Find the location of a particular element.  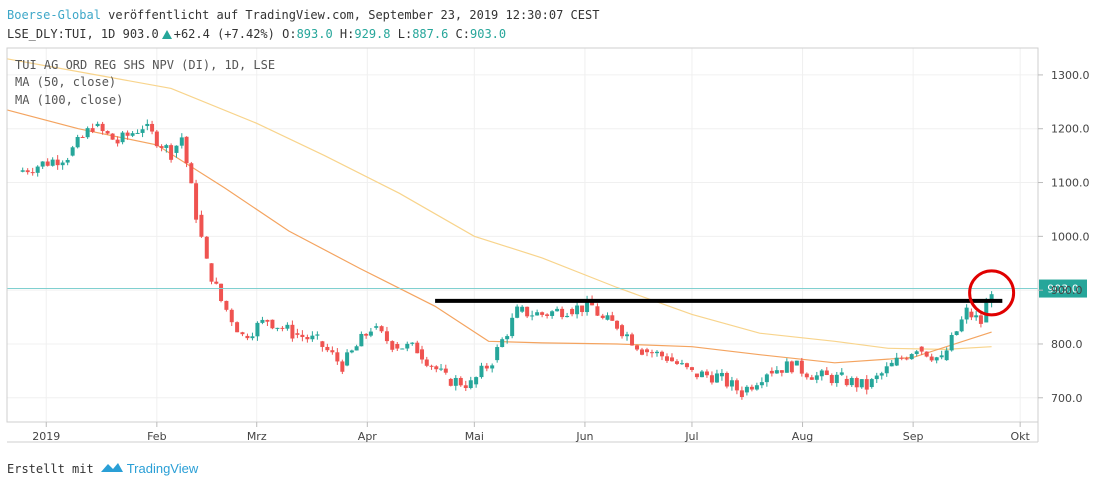

created-with-text: Erstellt mit is located at coordinates (50, 468).